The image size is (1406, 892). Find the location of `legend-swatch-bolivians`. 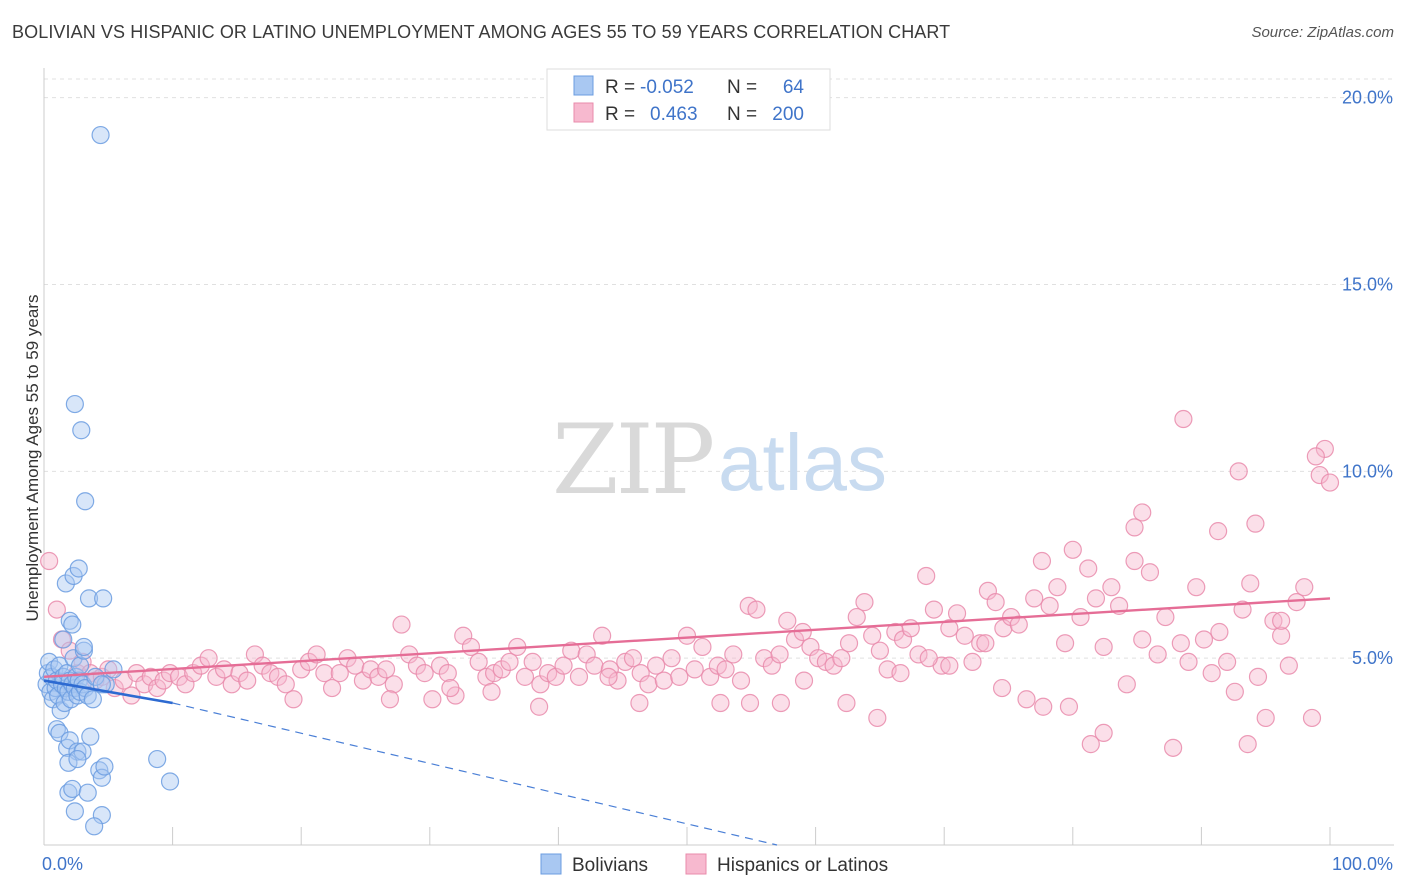

legend-swatch-bolivians is located at coordinates (583, 85).